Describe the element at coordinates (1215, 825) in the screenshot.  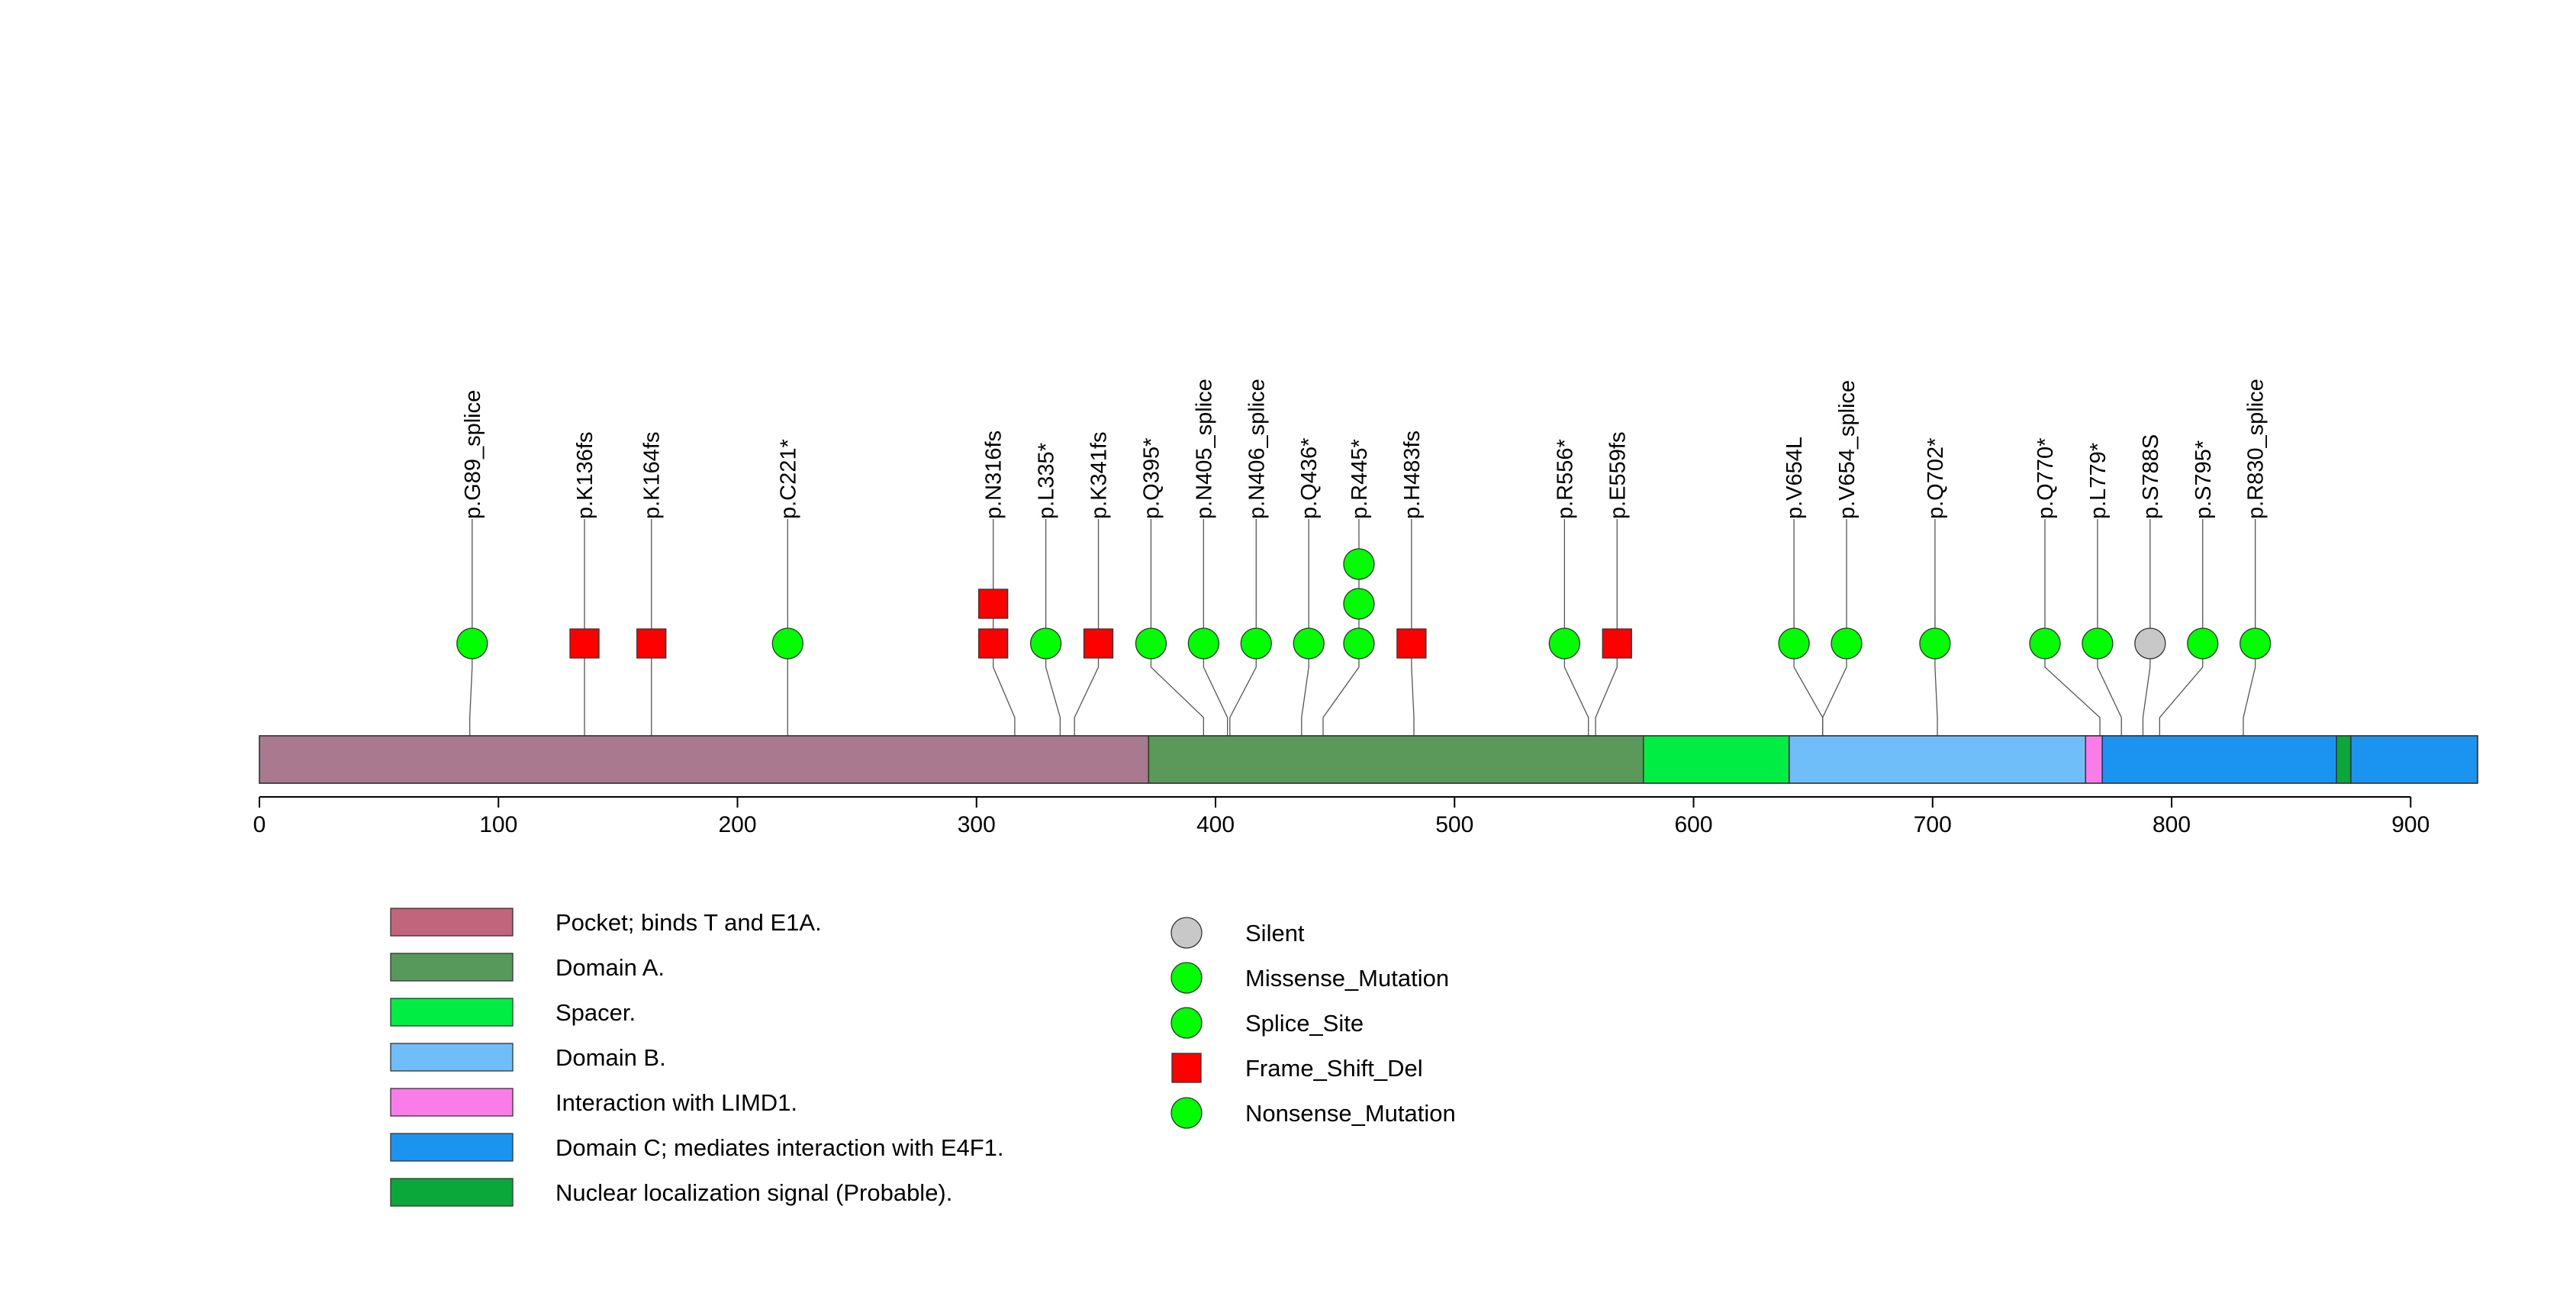
I see `x-tick-label: 400` at that location.